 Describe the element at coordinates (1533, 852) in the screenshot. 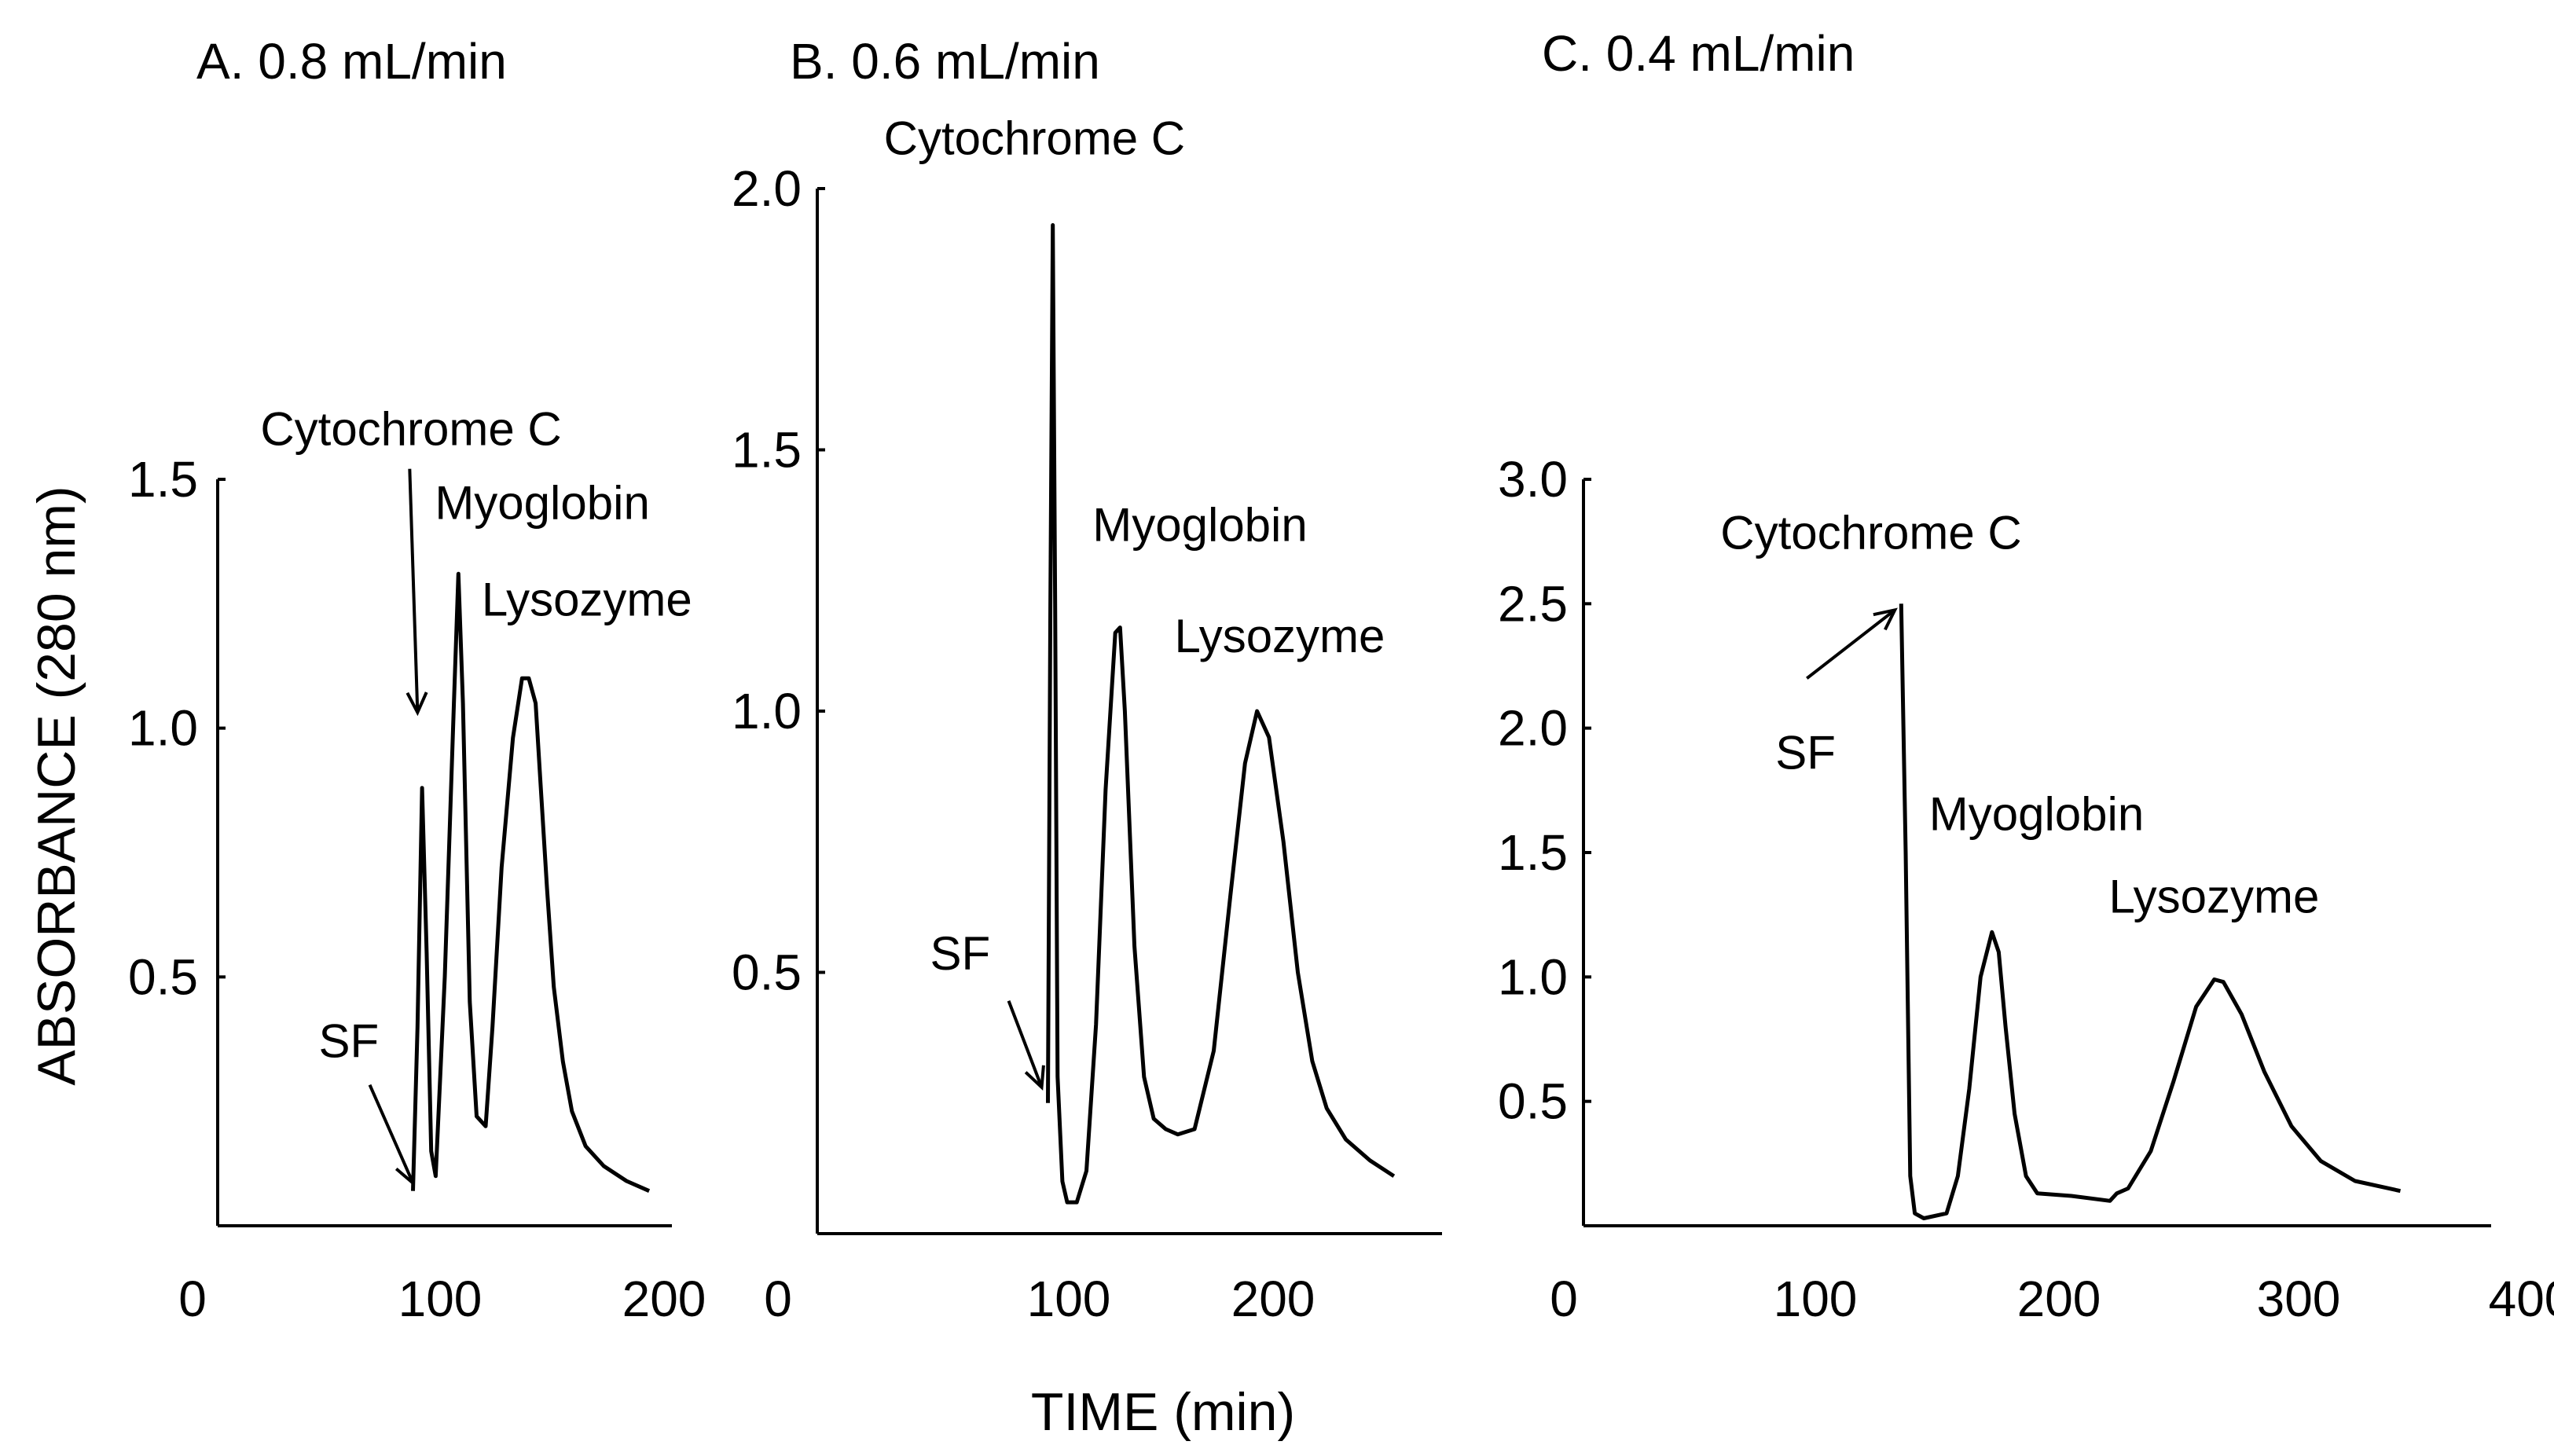

I see `panel-c-ytick-label: 1.5` at that location.